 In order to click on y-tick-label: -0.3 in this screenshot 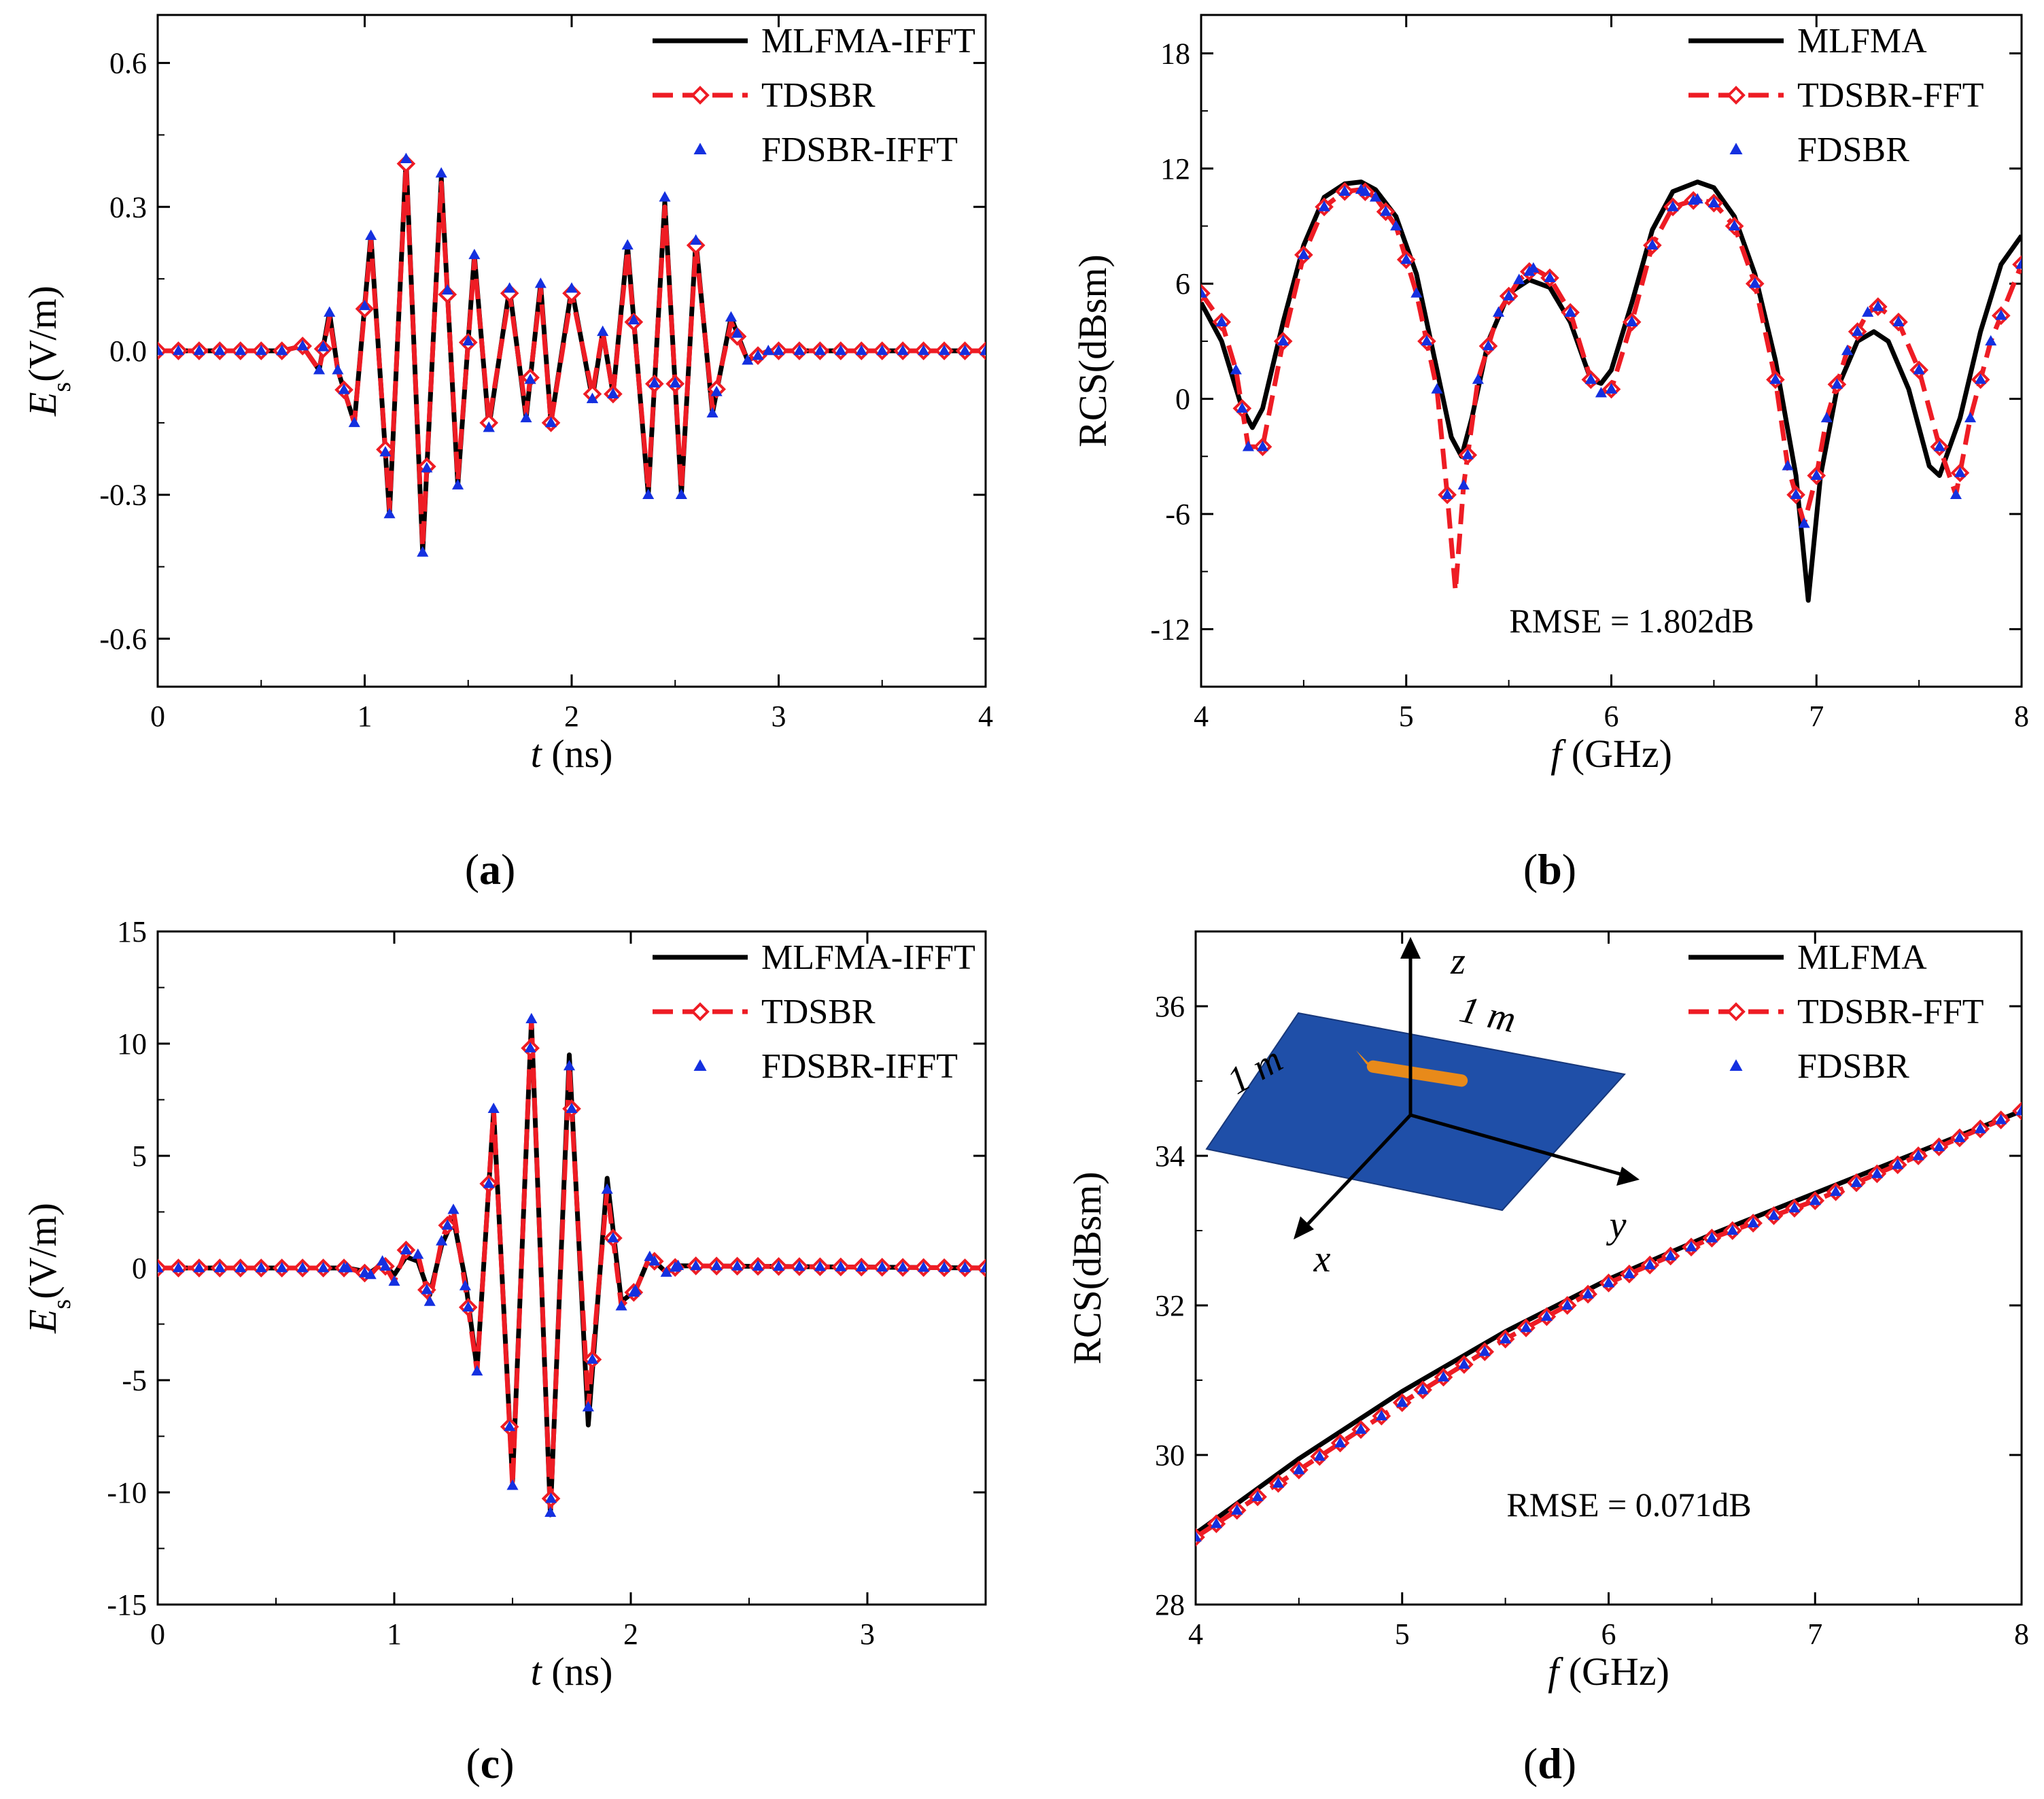, I will do `click(123, 495)`.